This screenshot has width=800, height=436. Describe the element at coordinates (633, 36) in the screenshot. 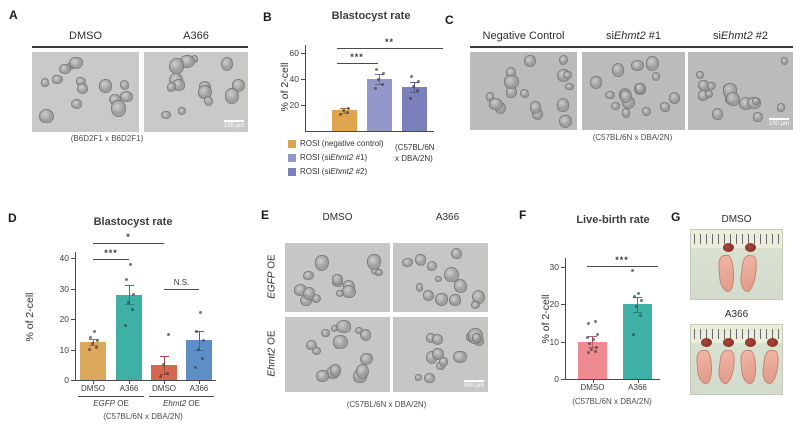

I see `panel-c-header-siehmt2-1: siEhmt2 #1` at that location.